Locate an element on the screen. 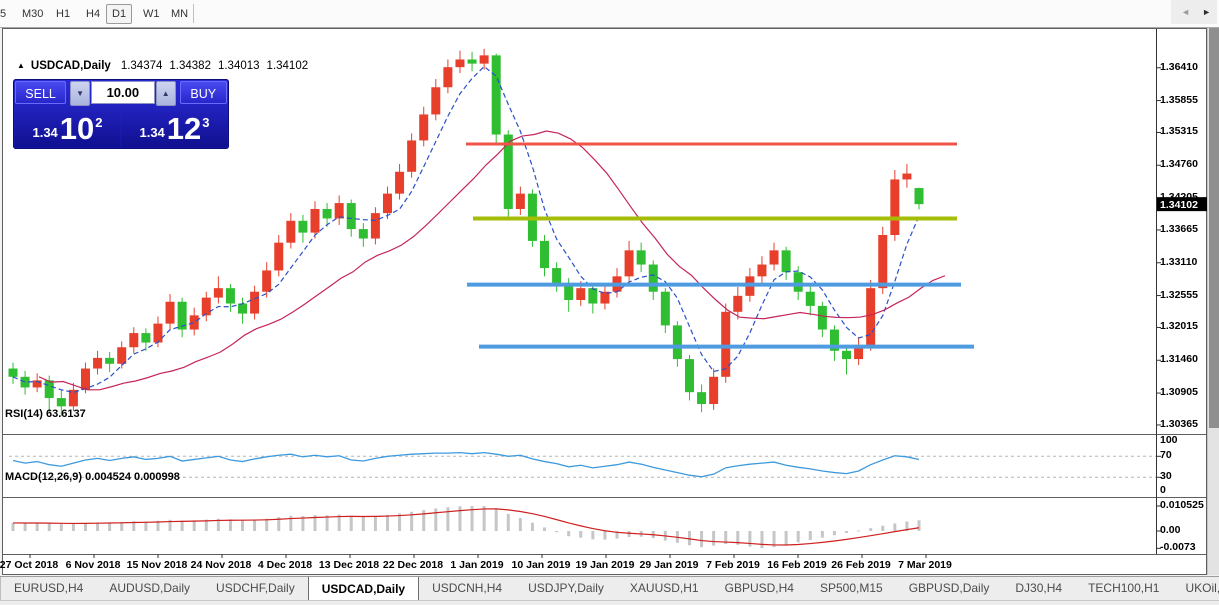  symbol-triangle-icon: ▲ is located at coordinates (21, 65).